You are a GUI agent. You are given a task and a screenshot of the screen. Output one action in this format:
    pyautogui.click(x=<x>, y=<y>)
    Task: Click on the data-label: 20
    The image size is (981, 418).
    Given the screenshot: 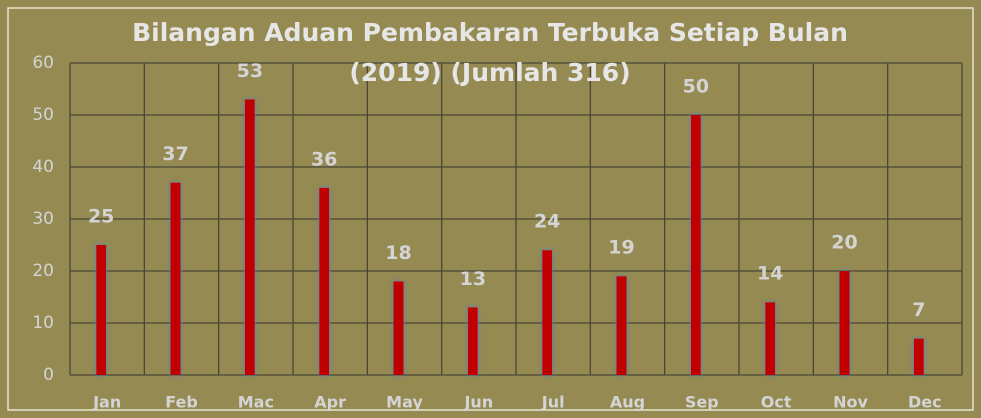 What is the action you would take?
    pyautogui.click(x=844, y=243)
    